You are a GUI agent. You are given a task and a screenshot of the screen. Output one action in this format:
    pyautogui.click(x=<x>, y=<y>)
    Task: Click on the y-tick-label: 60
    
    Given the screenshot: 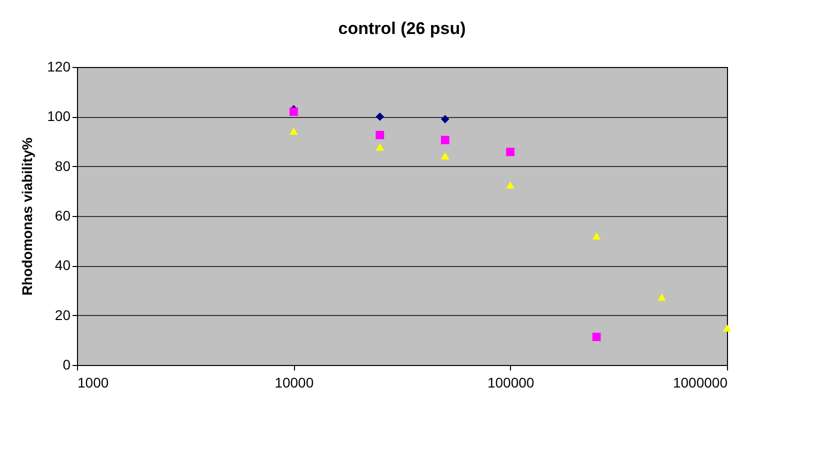 What is the action you would take?
    pyautogui.click(x=62, y=216)
    